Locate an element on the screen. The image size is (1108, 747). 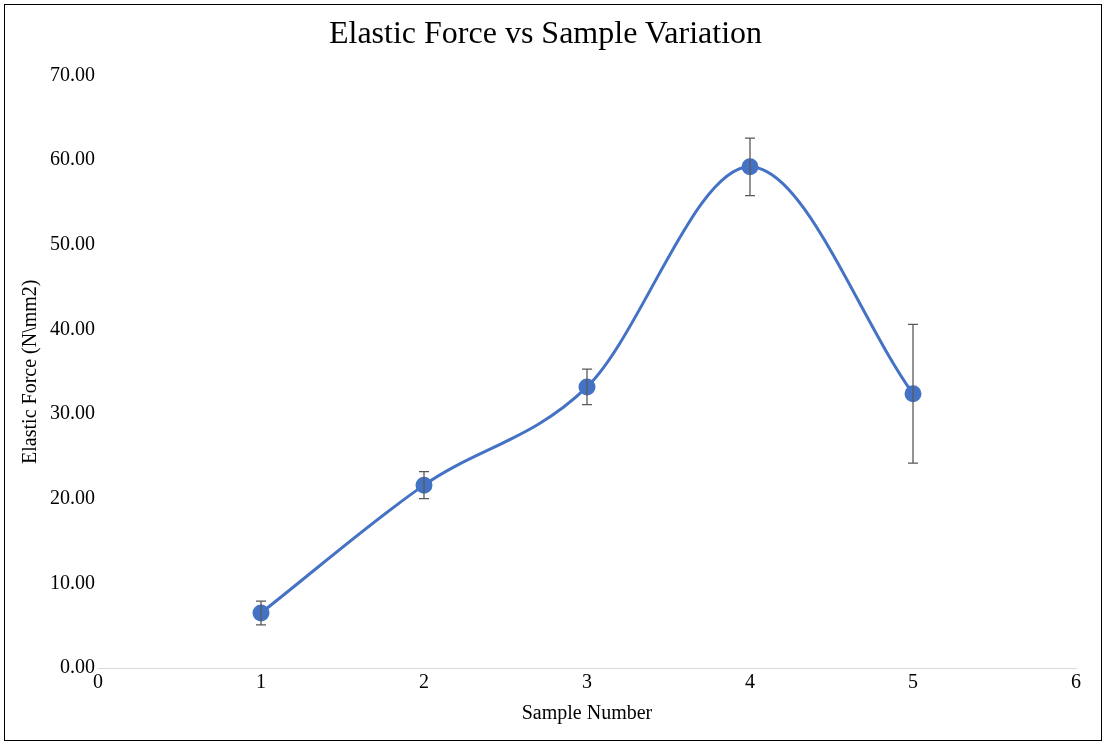
y-tick-label: 40.00 is located at coordinates (72, 327).